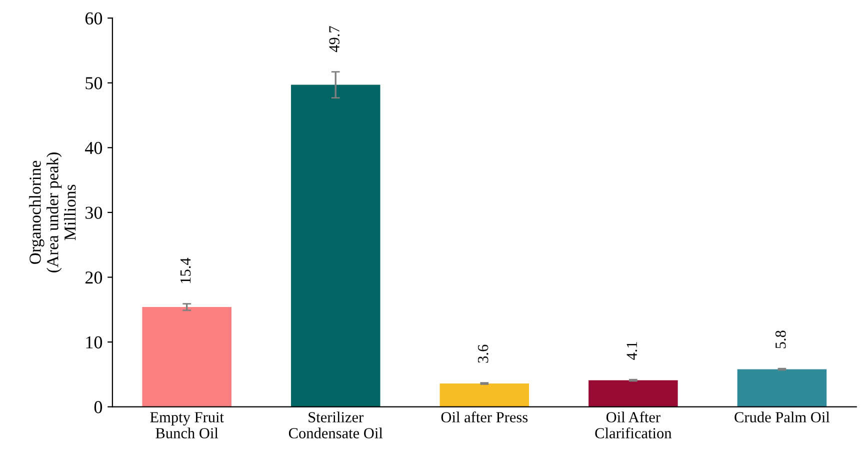 The width and height of the screenshot is (865, 452). What do you see at coordinates (94, 83) in the screenshot?
I see `y-tick-label: 50` at bounding box center [94, 83].